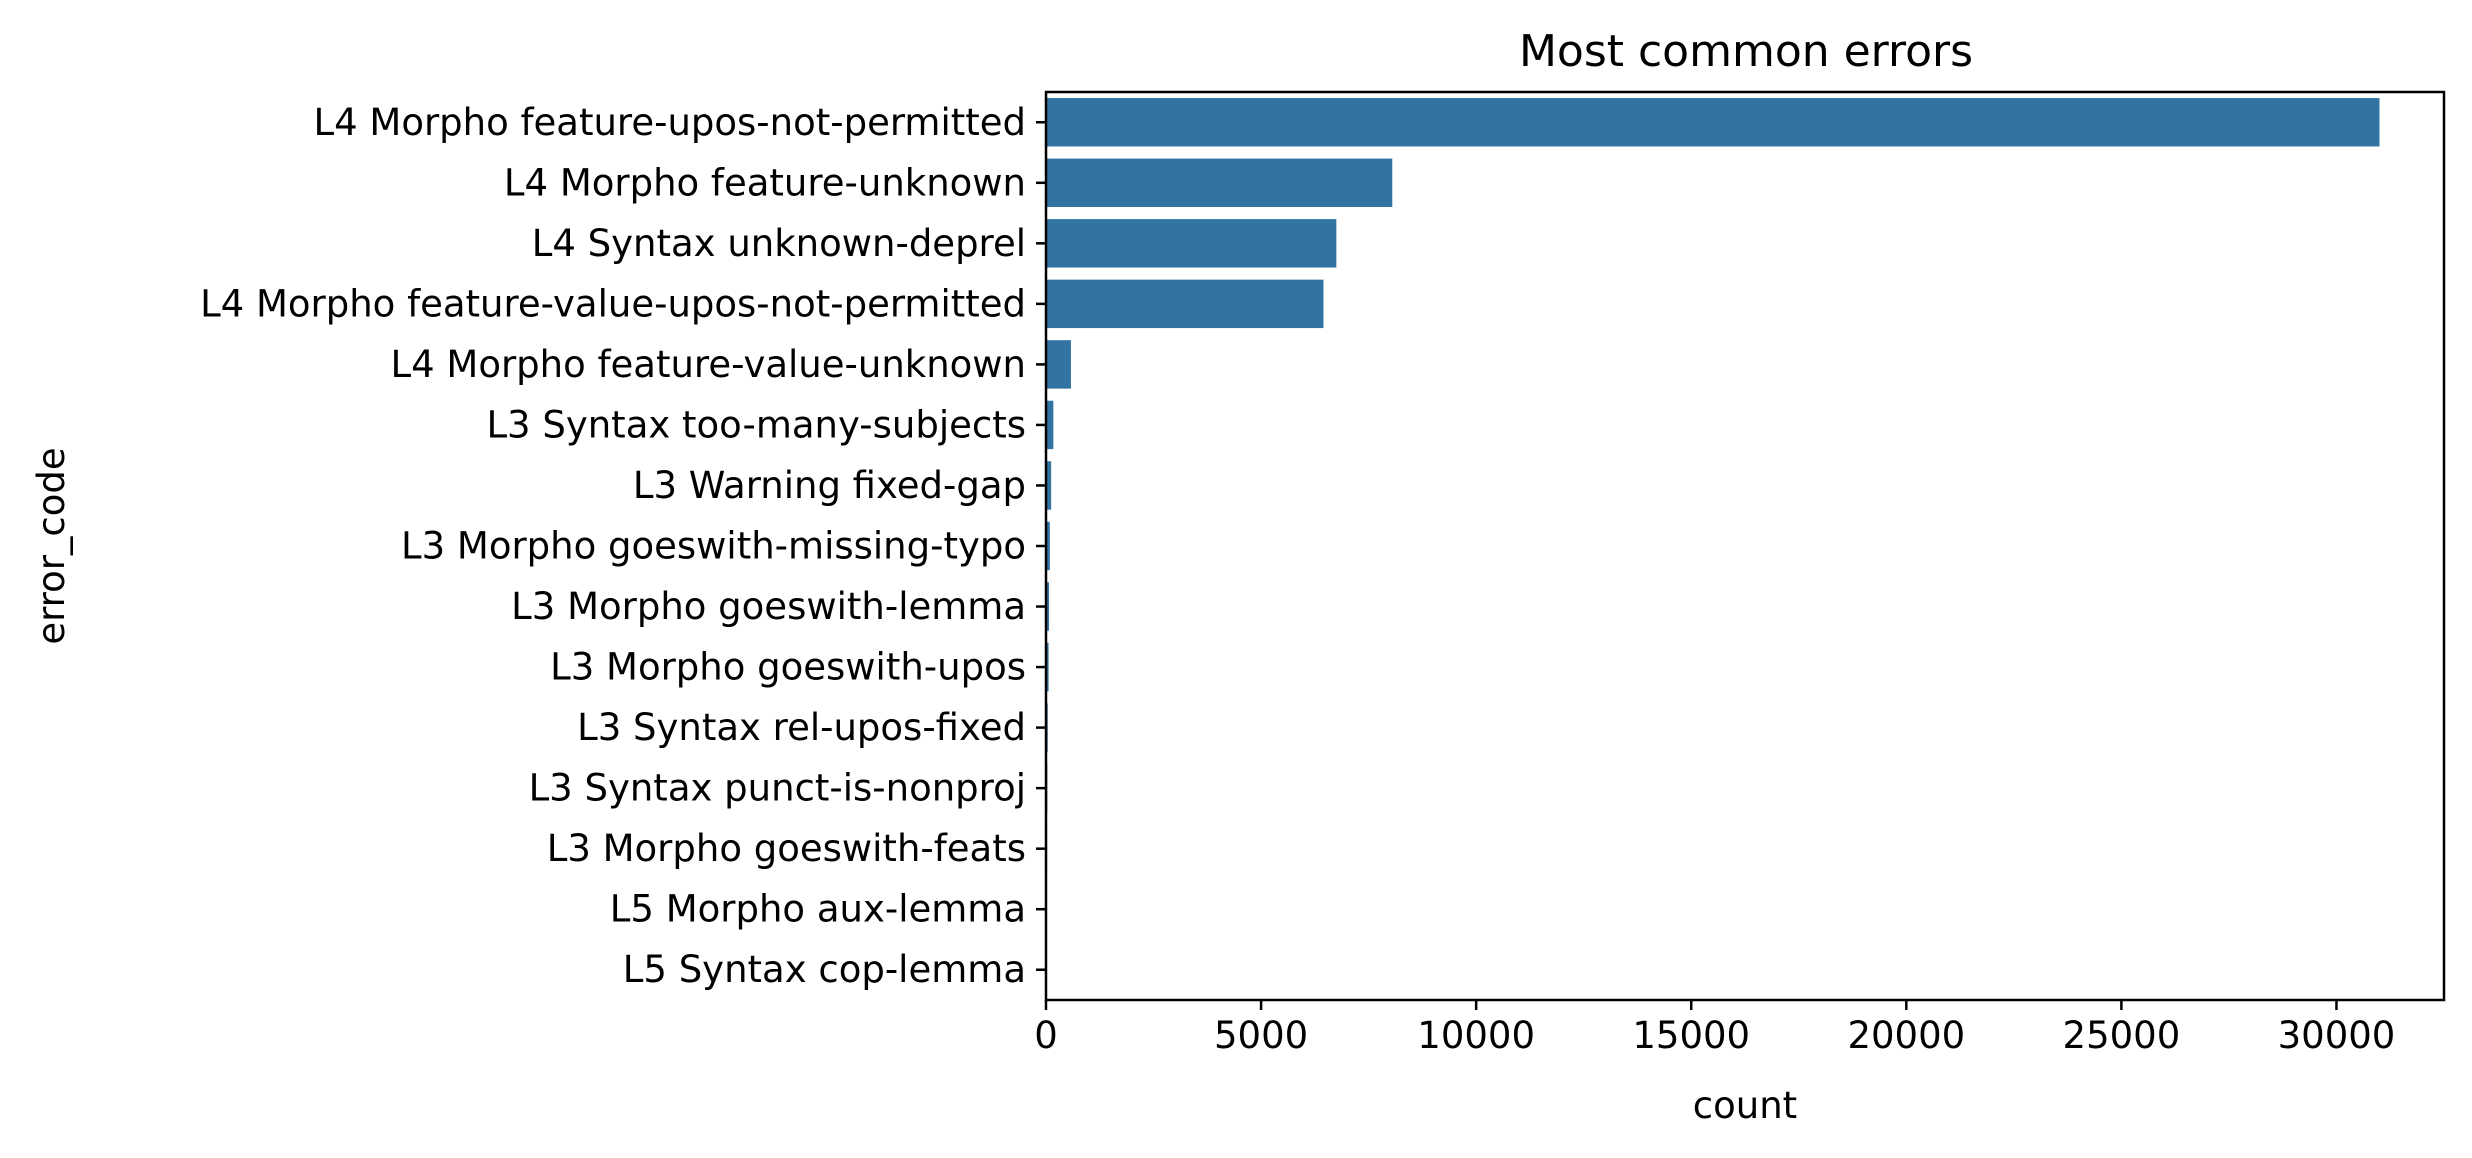 The width and height of the screenshot is (2472, 1158). Describe the element at coordinates (713, 546) in the screenshot. I see `y-tick-label: L3 Morpho goeswith-missing-typo` at that location.